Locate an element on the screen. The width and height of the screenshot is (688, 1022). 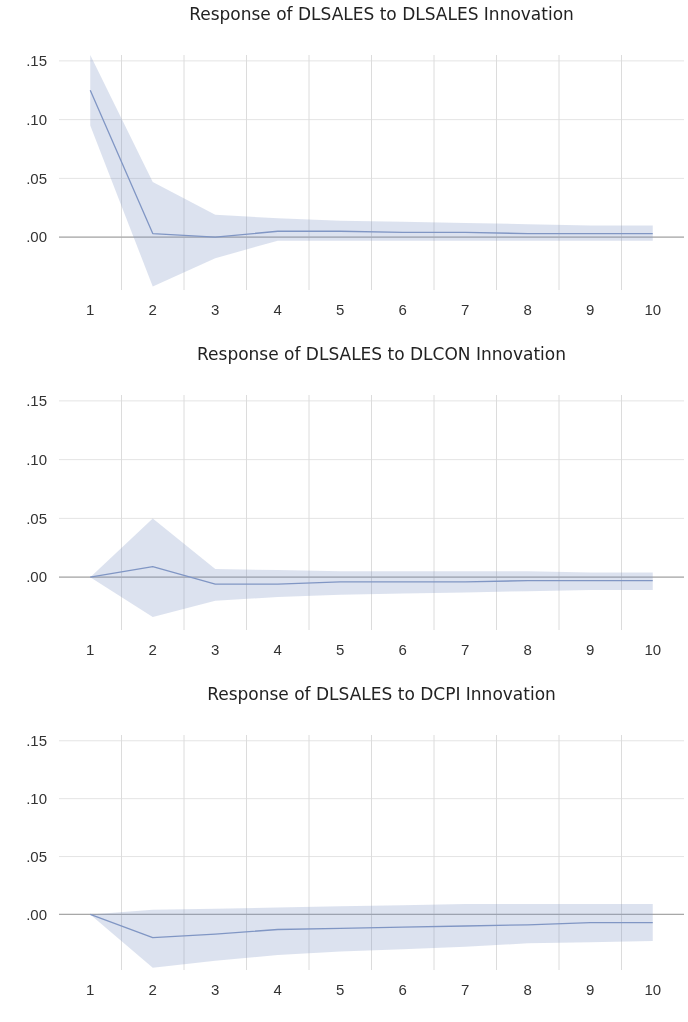
chart-title: Response of DLSALES to DCPI Innovation is located at coordinates (381, 694).